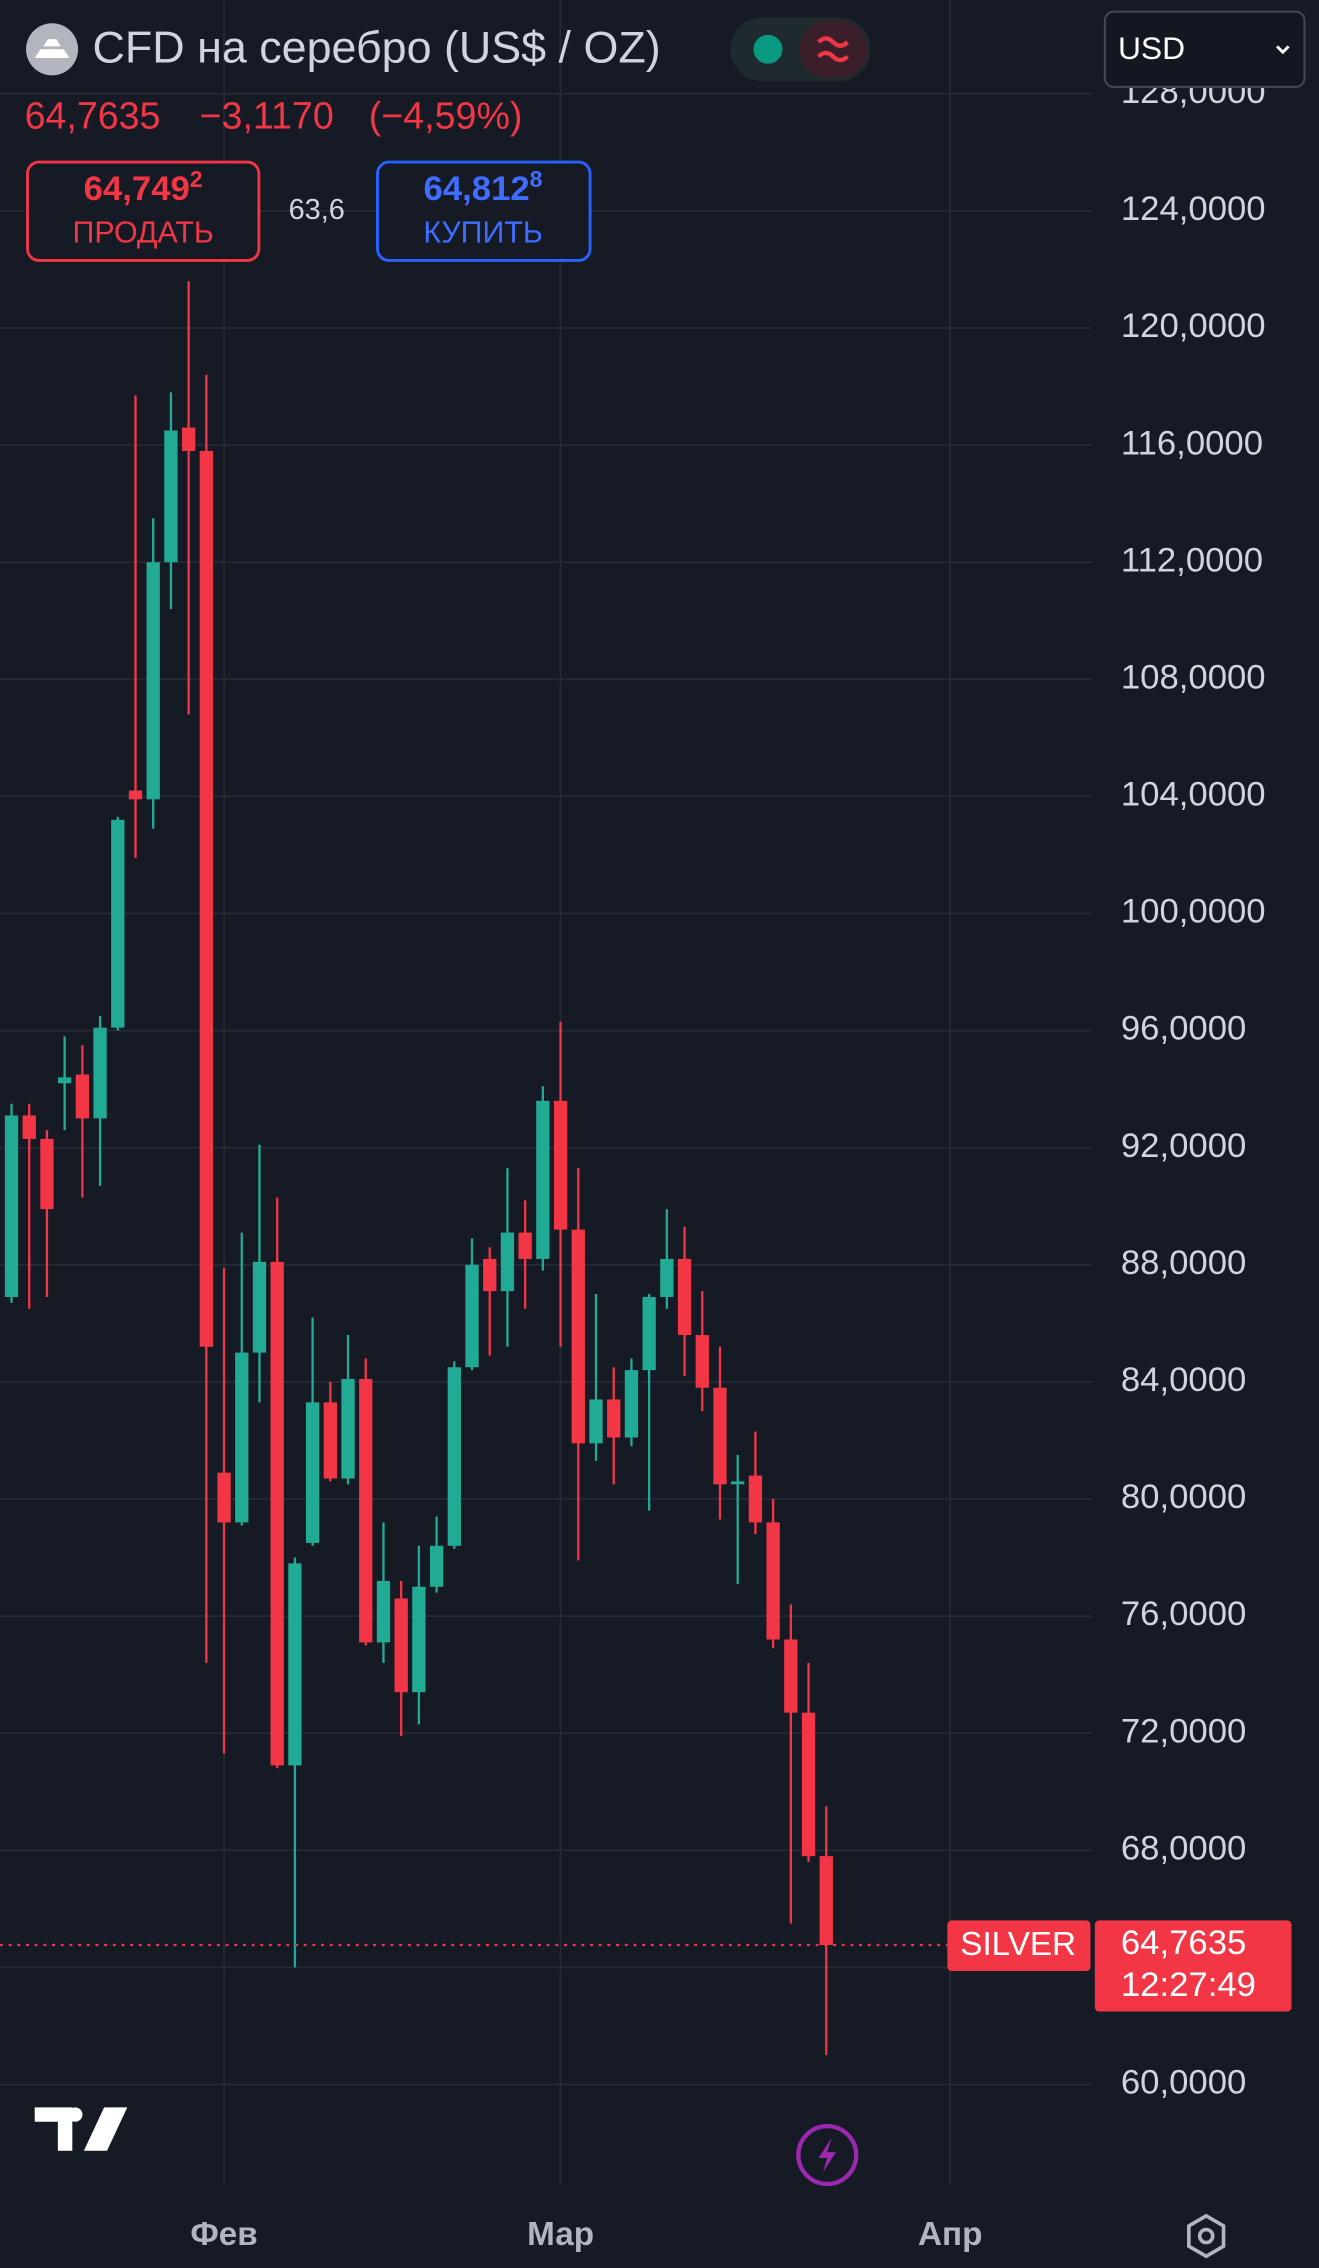 The width and height of the screenshot is (1319, 2268). I want to click on y-tick-label: 104,0000, so click(1193, 795).